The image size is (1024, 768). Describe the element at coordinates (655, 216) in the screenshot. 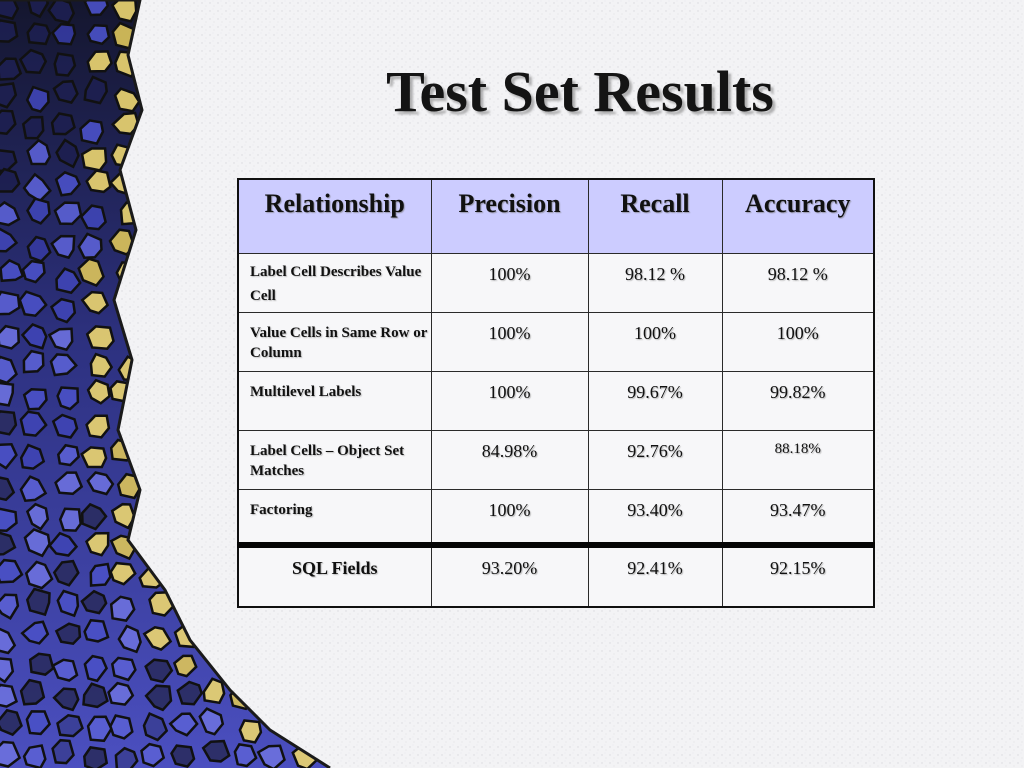

I see `header-recall: Recall` at that location.